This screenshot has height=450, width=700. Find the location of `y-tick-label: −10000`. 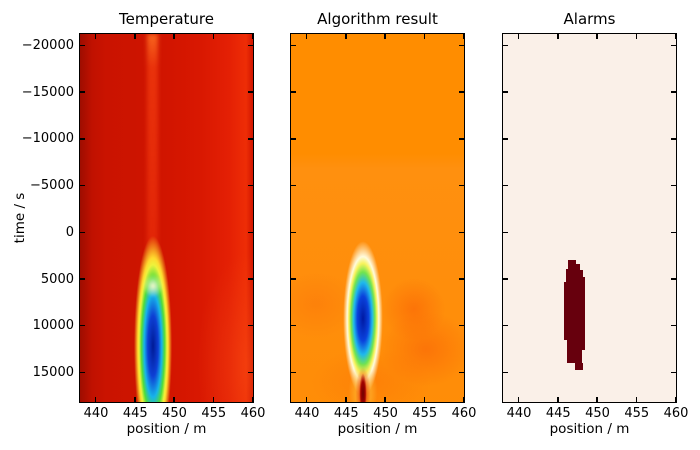

y-tick-label: −10000 is located at coordinates (47, 139).